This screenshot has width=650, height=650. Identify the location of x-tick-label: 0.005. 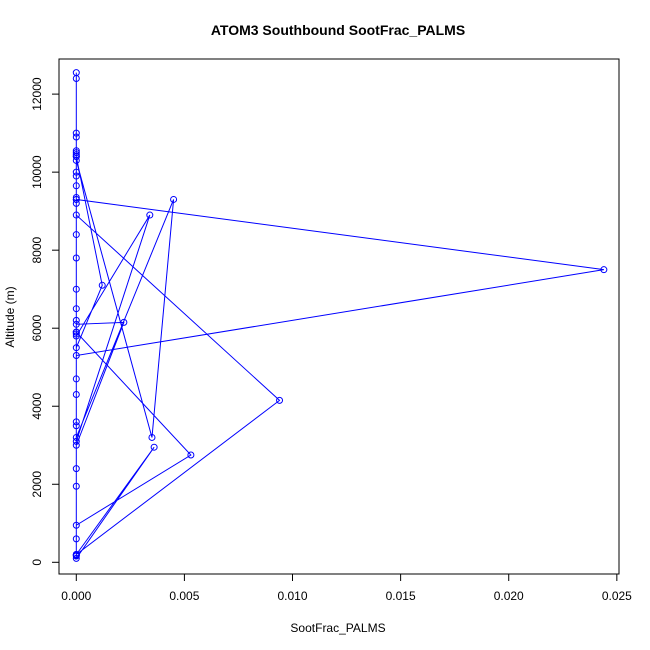
(184, 596).